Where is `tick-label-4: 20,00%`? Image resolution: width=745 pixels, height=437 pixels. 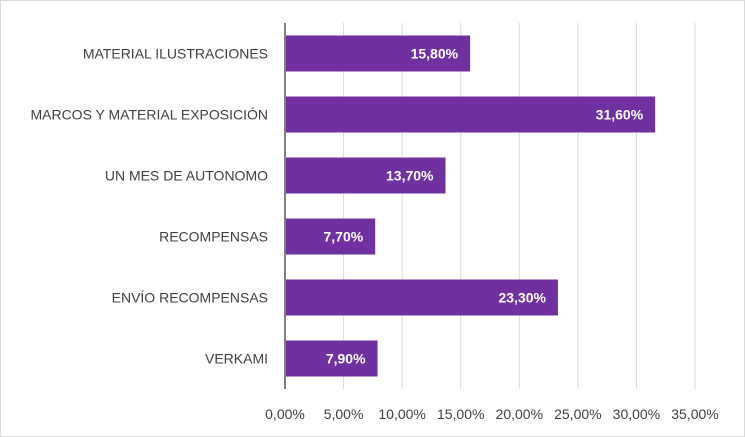 tick-label-4: 20,00% is located at coordinates (519, 414).